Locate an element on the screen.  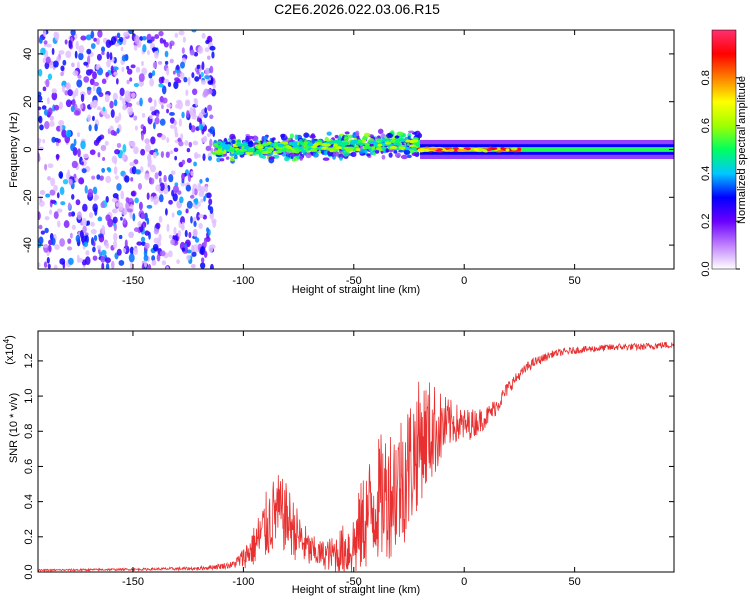
snr-ytick-label: 0.2 is located at coordinates (29, 536).